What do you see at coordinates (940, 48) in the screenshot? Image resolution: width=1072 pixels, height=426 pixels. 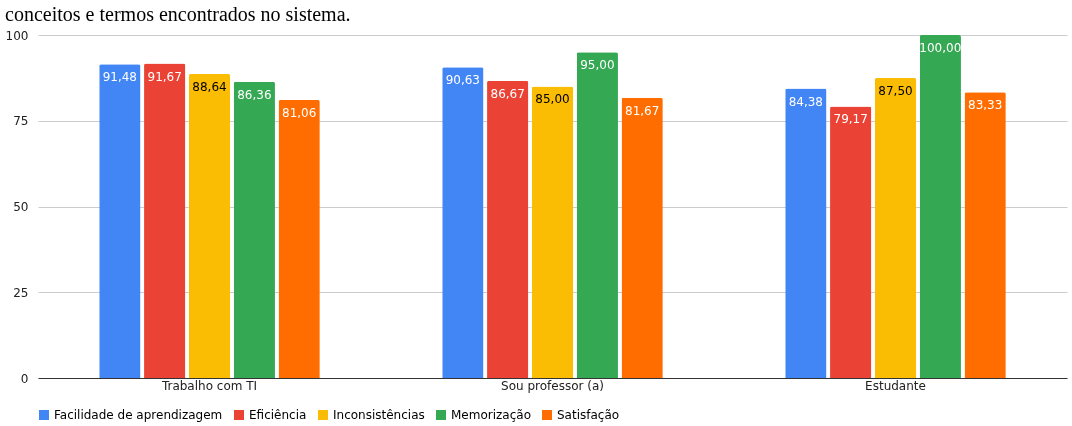 I see `data-label: 100,00` at bounding box center [940, 48].